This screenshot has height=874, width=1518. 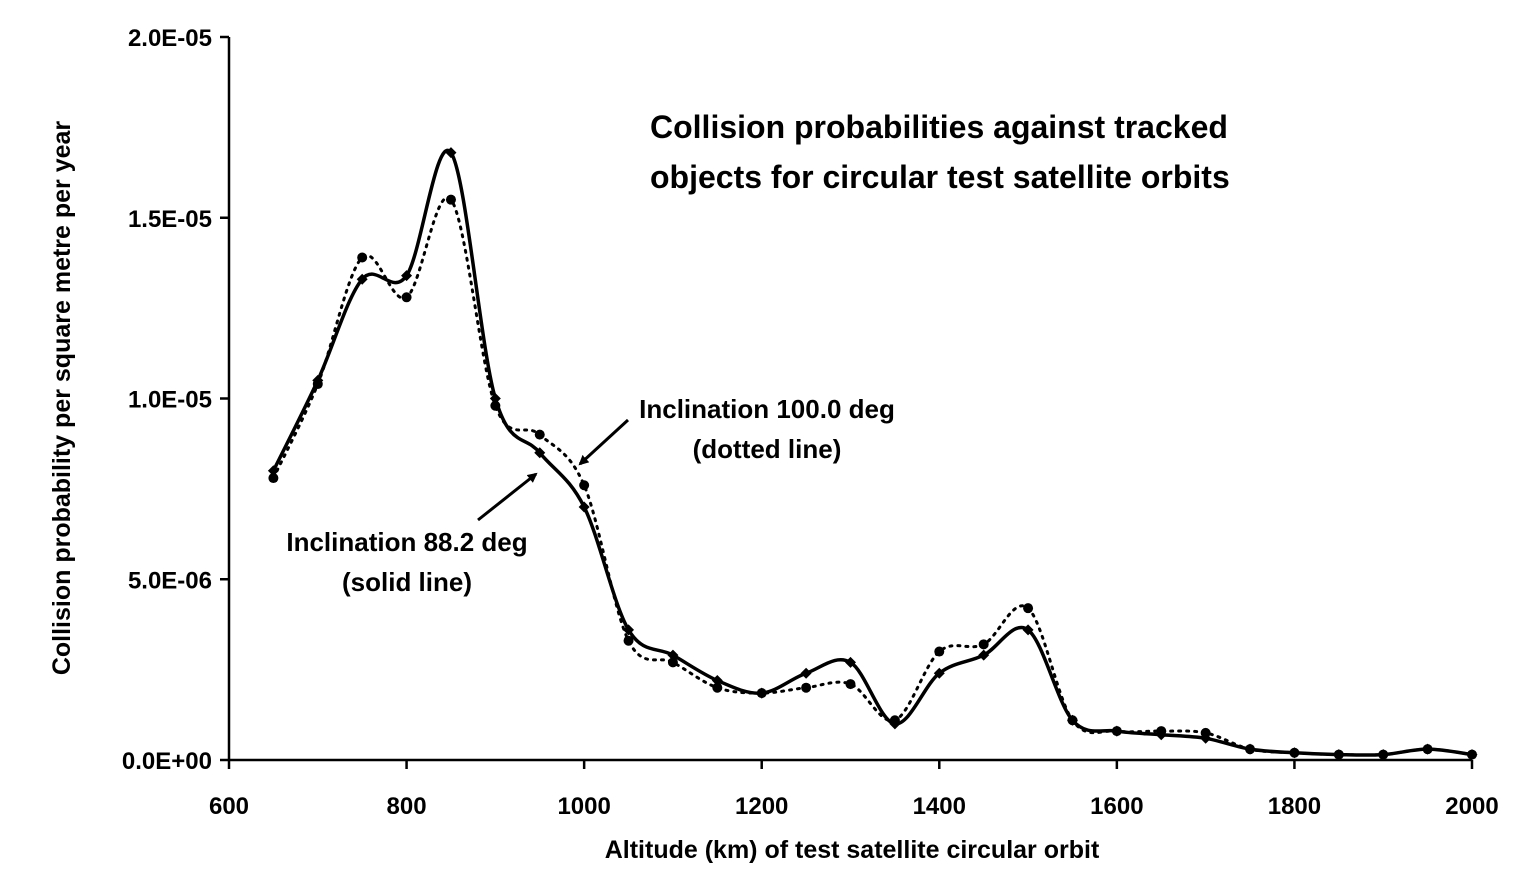 I want to click on x-tick-label: 600, so click(x=229, y=806).